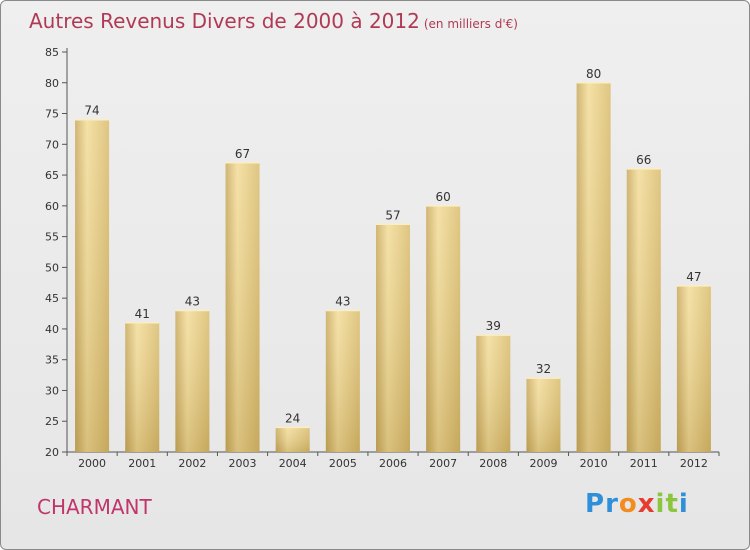 This screenshot has width=750, height=550. What do you see at coordinates (91, 111) in the screenshot?
I see `data-label: 74` at bounding box center [91, 111].